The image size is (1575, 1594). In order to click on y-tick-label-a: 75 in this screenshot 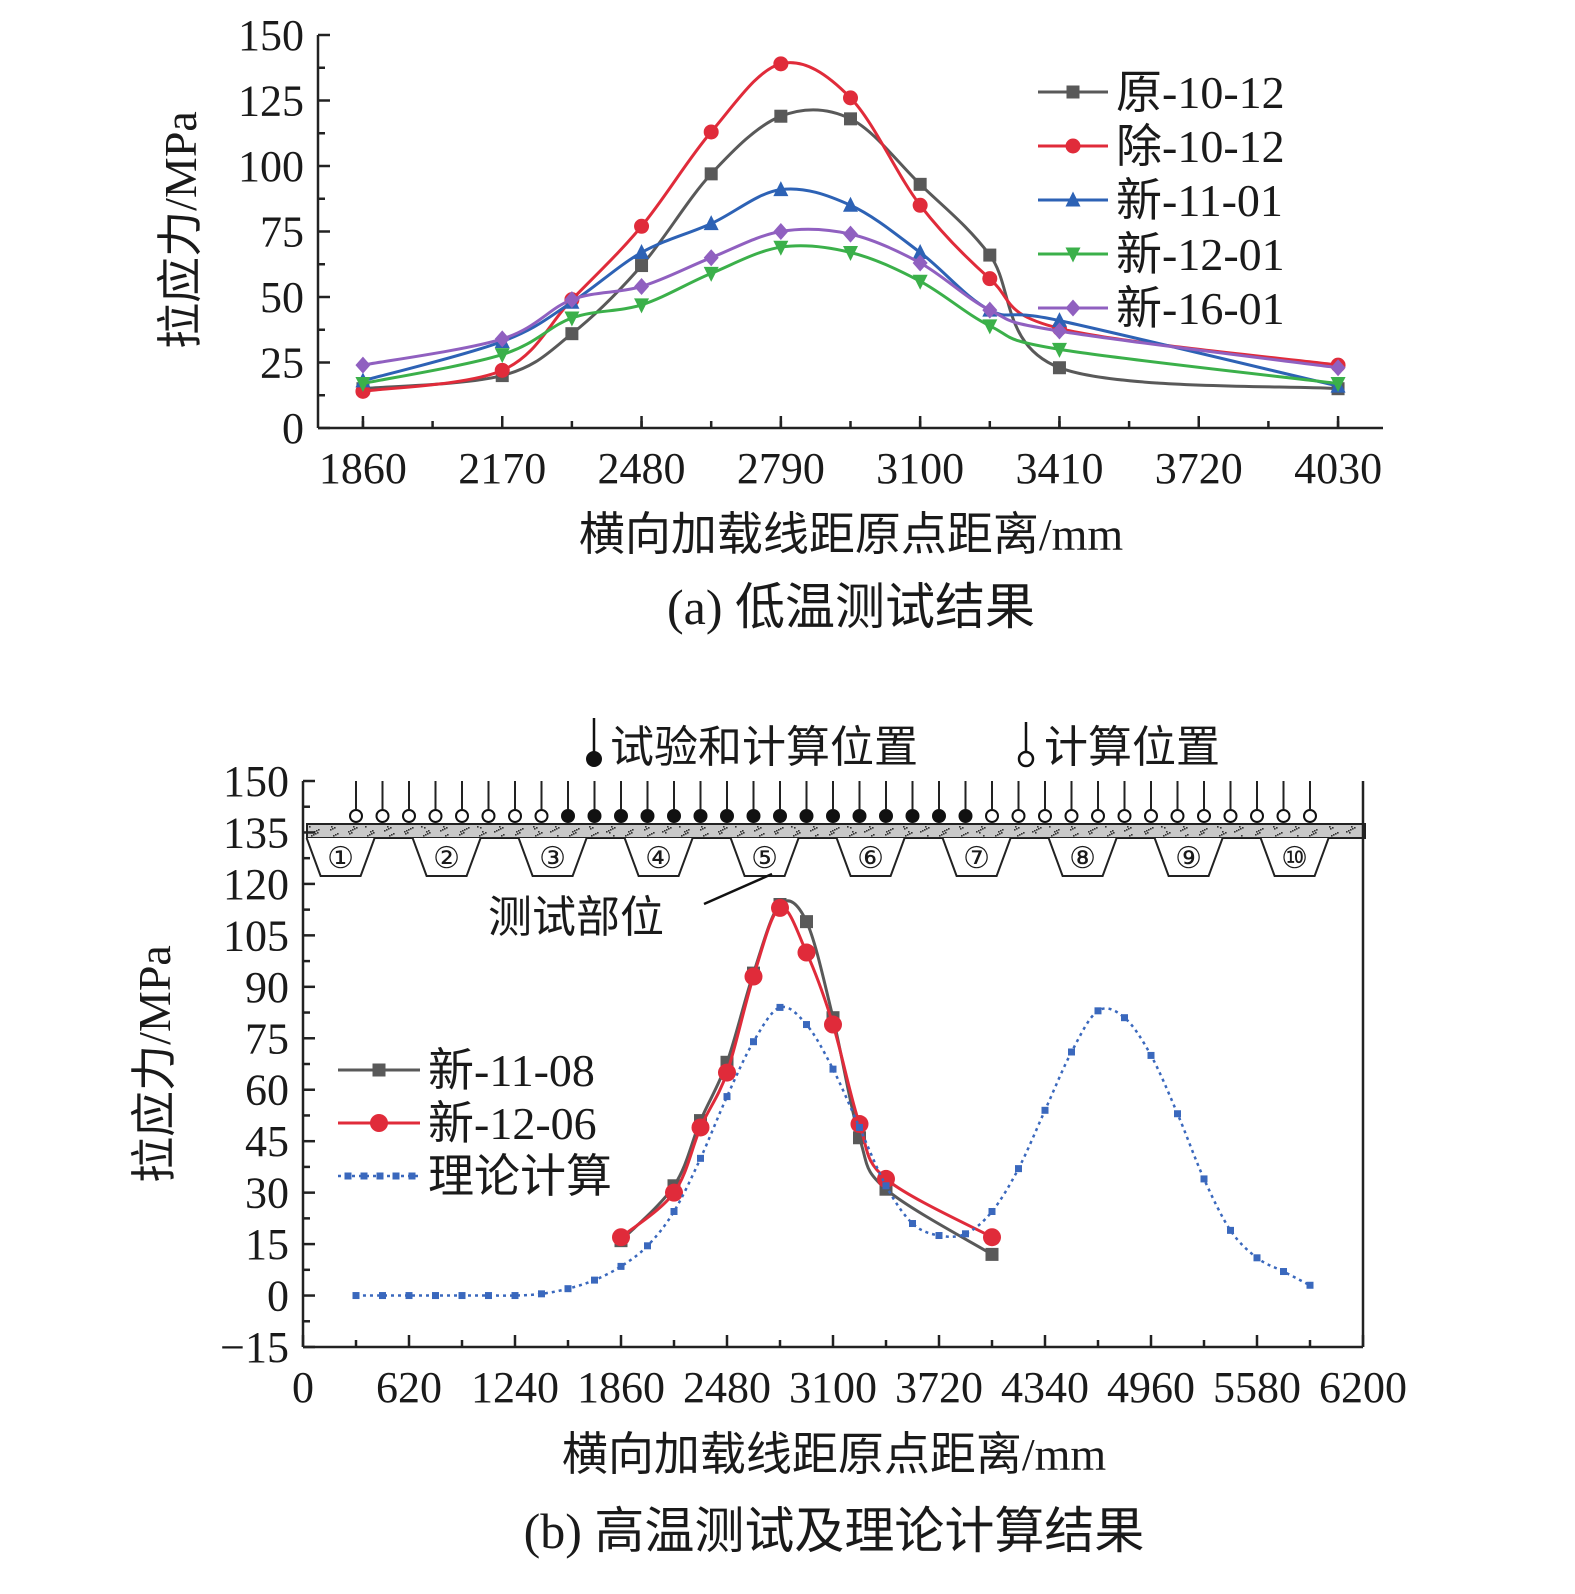, I will do `click(282, 232)`.